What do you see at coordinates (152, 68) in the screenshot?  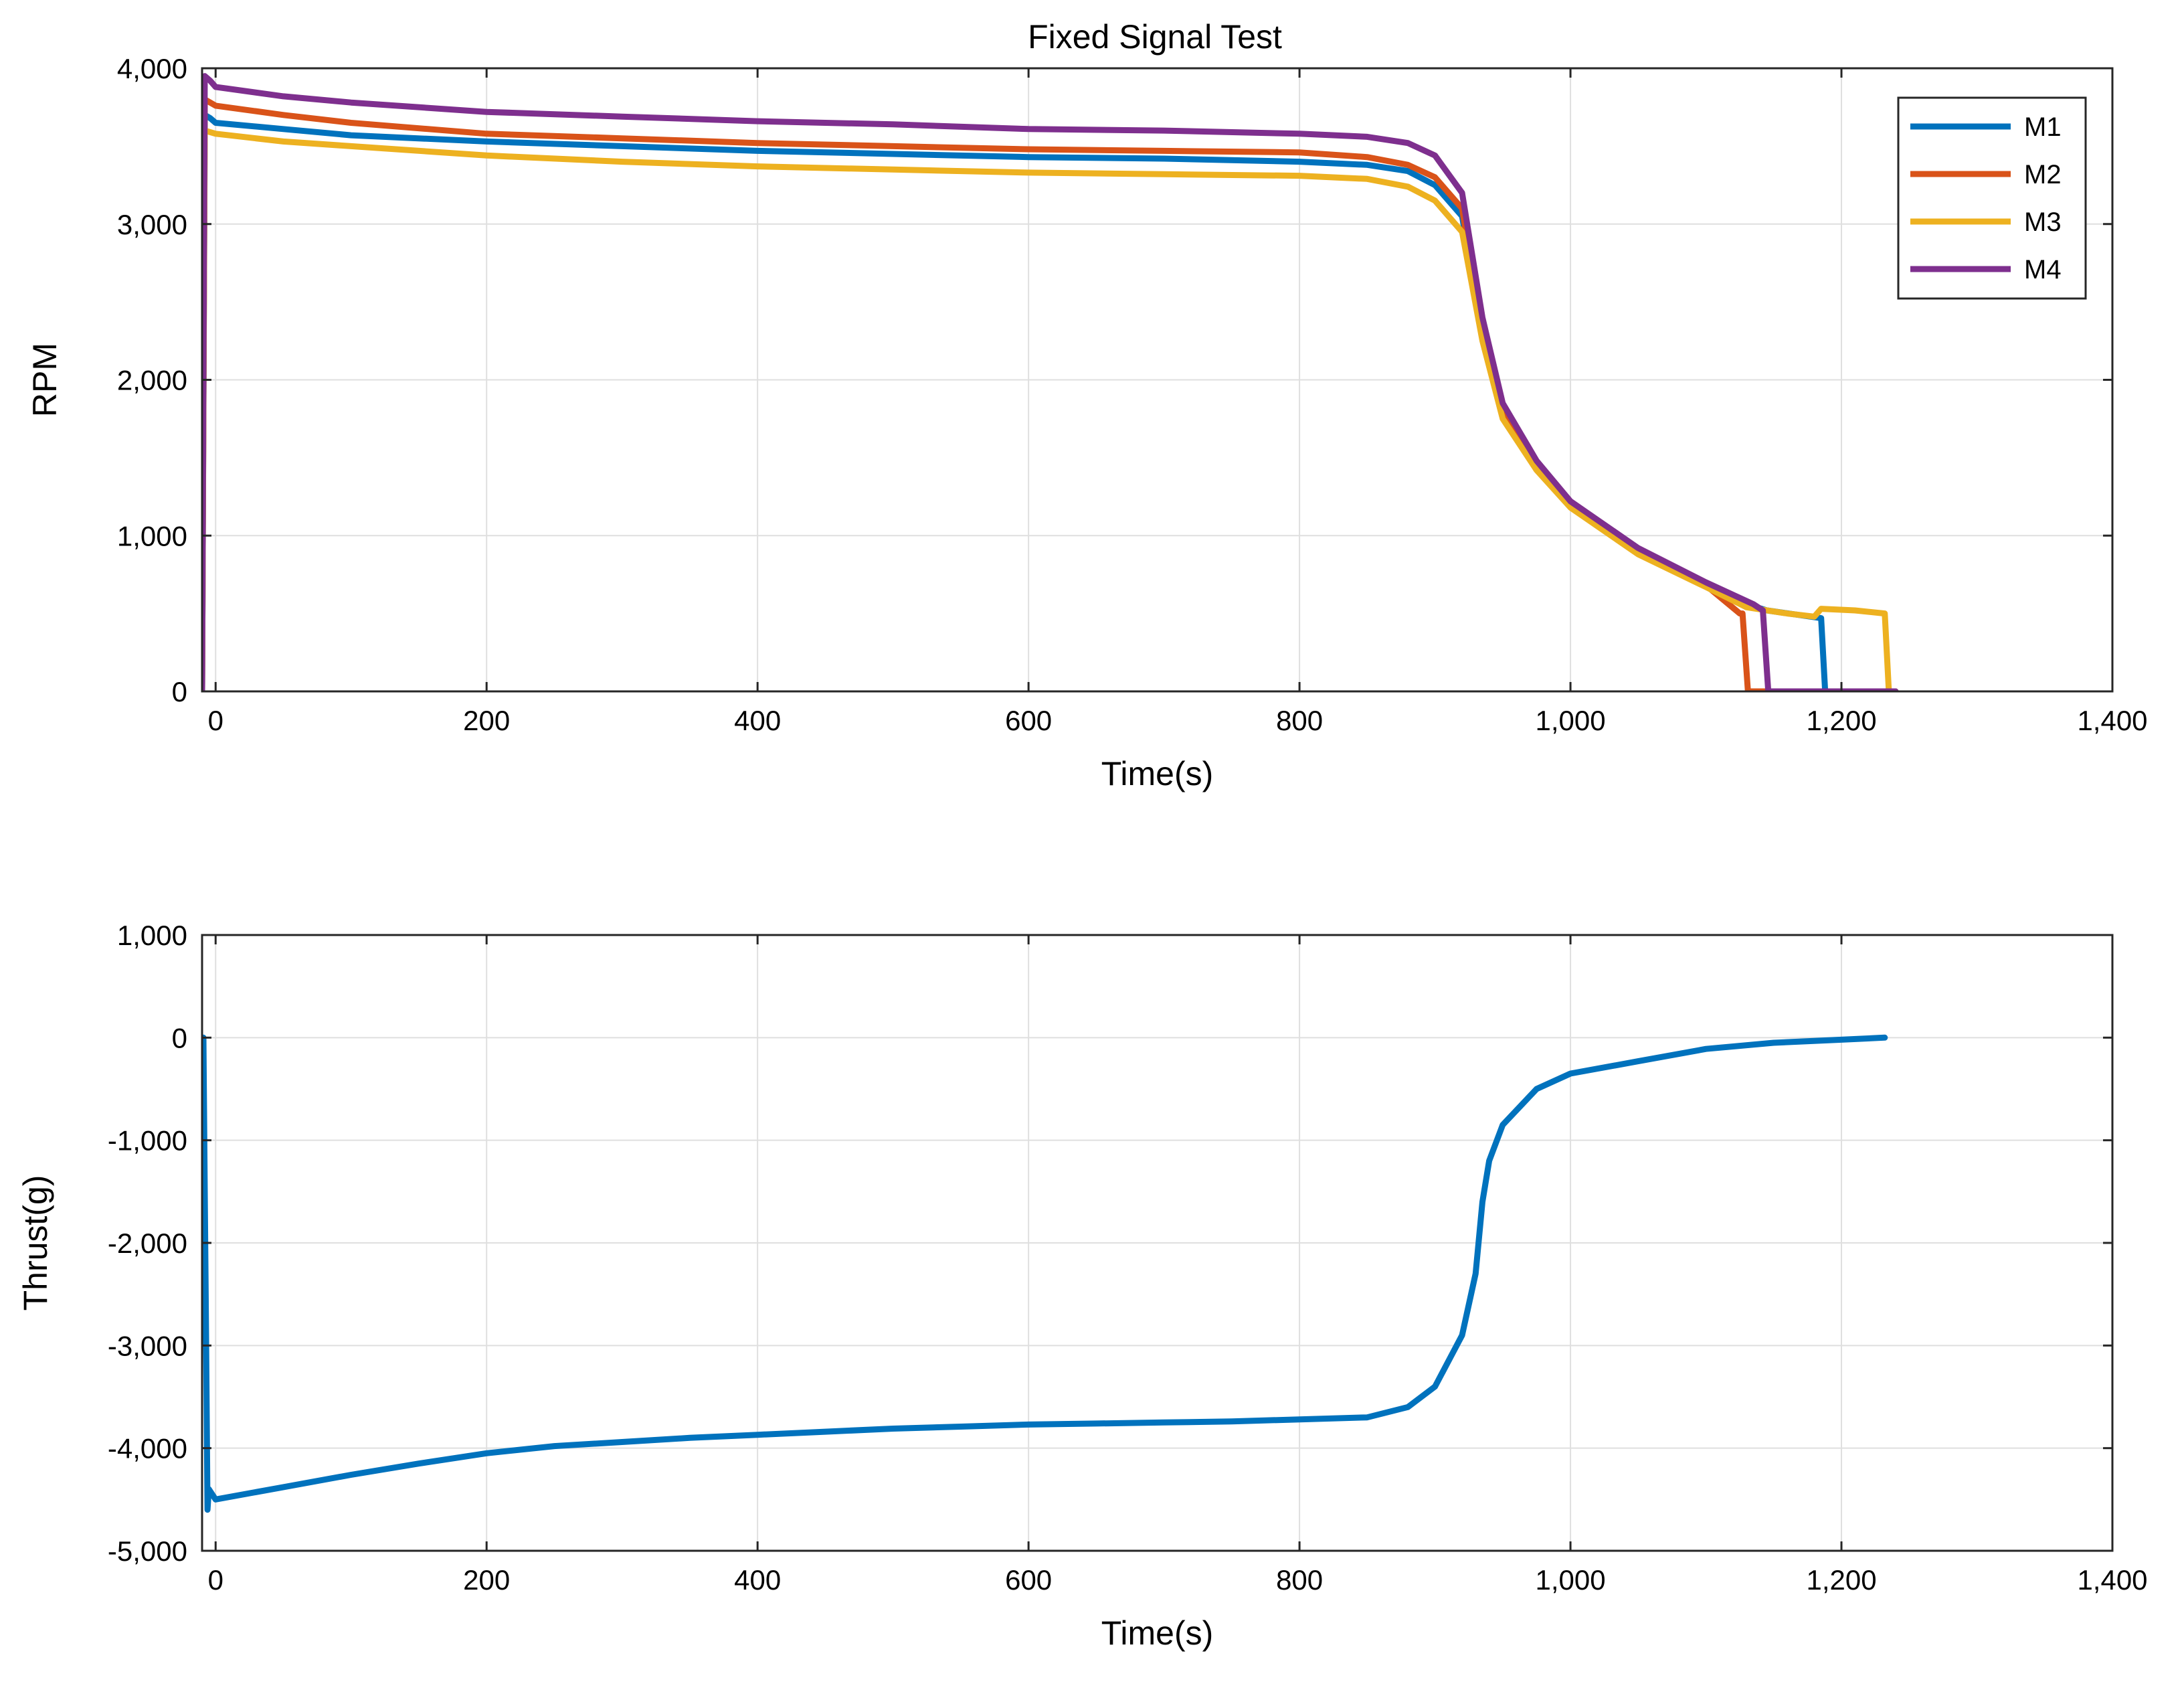 I see `y-tick-label: 4,000` at bounding box center [152, 68].